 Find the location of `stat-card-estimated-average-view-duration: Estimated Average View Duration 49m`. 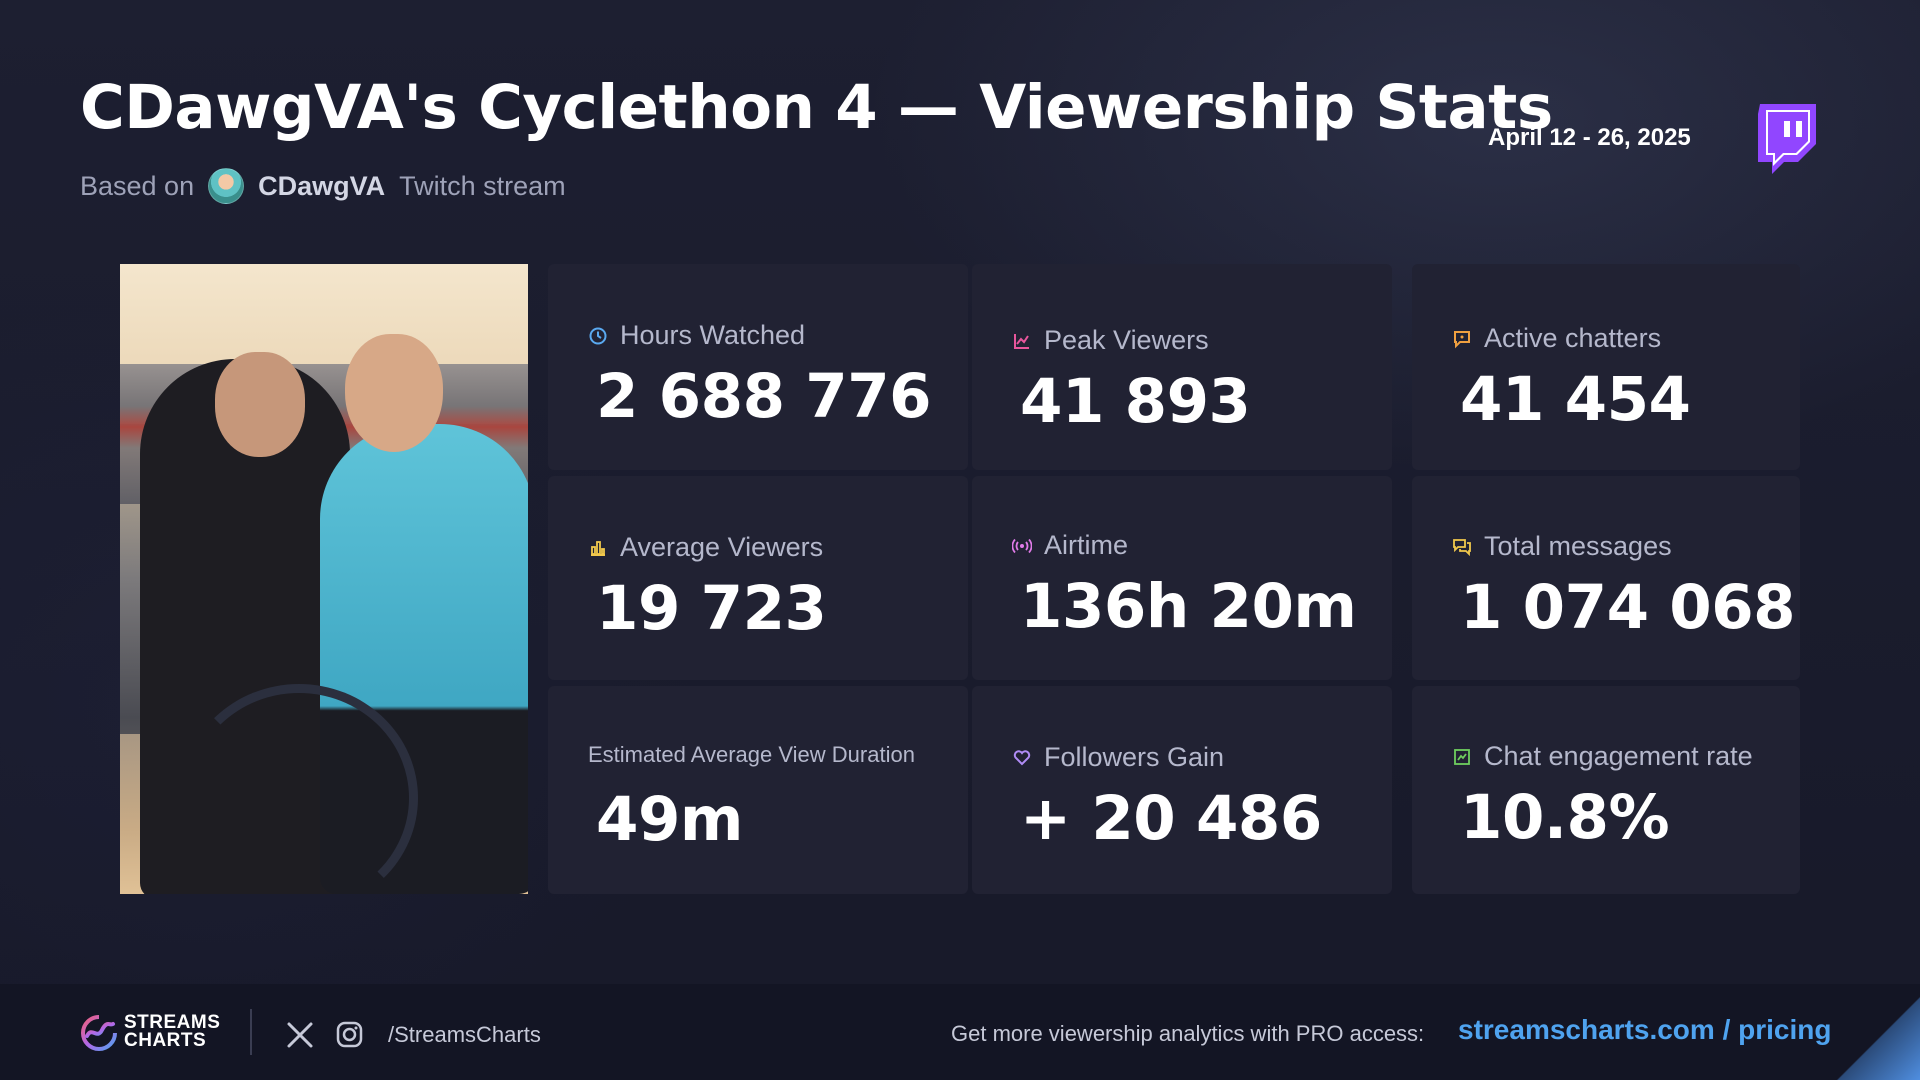

stat-card-estimated-average-view-duration: Estimated Average View Duration 49m is located at coordinates (758, 790).